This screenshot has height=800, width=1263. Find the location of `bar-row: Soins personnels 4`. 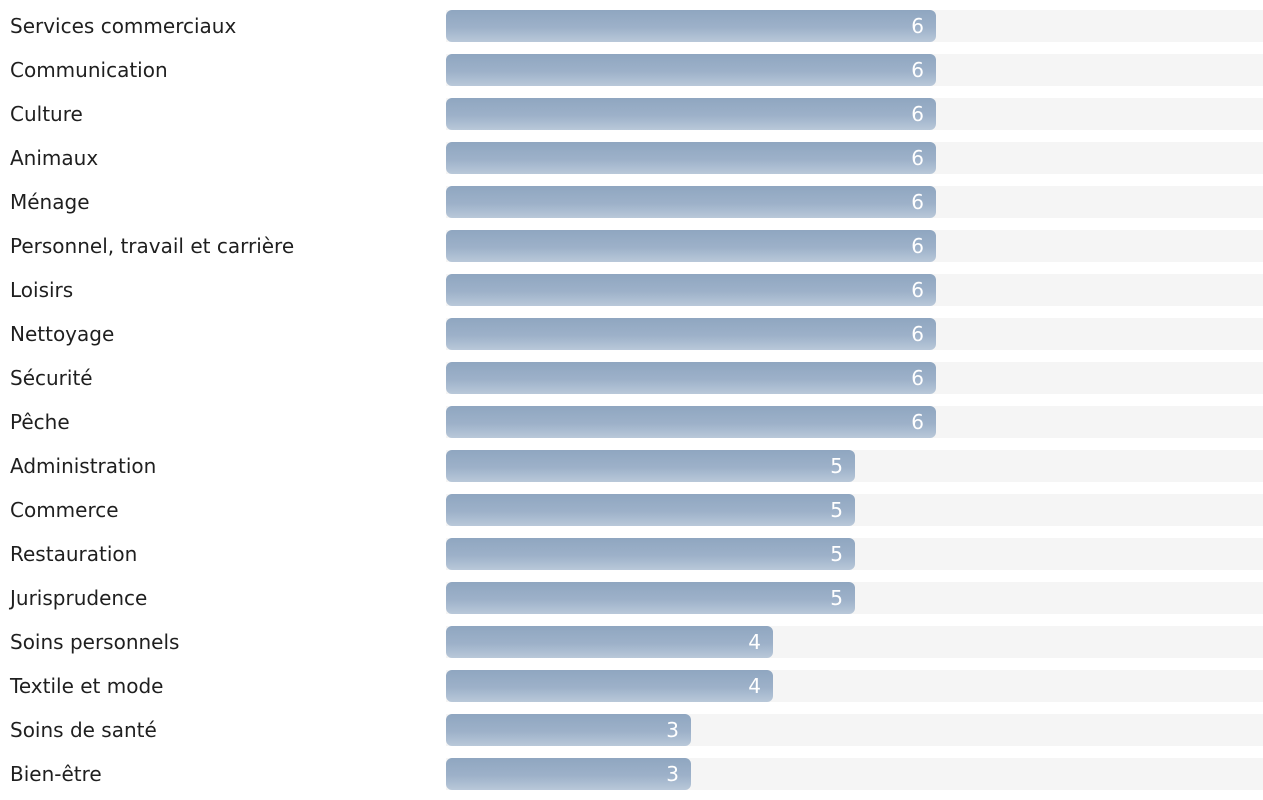

bar-row: Soins personnels 4 is located at coordinates (631, 646).